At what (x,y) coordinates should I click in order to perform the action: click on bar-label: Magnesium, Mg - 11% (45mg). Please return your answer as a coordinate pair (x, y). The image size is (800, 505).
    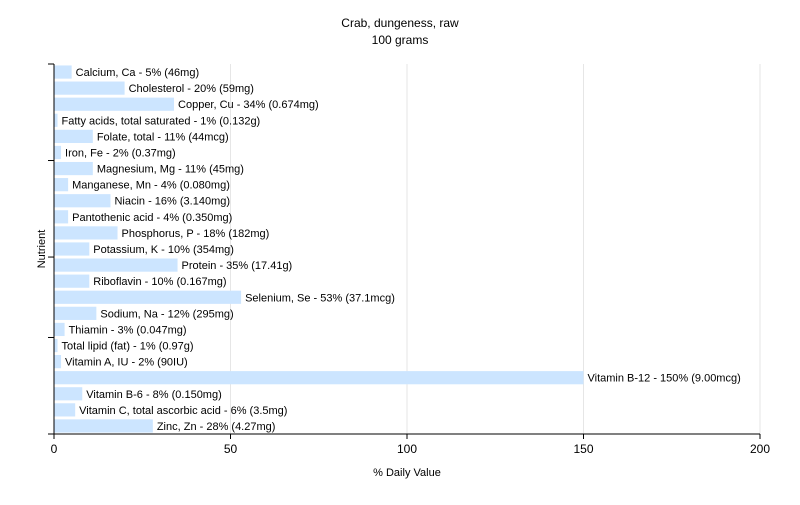
    Looking at the image, I should click on (170, 170).